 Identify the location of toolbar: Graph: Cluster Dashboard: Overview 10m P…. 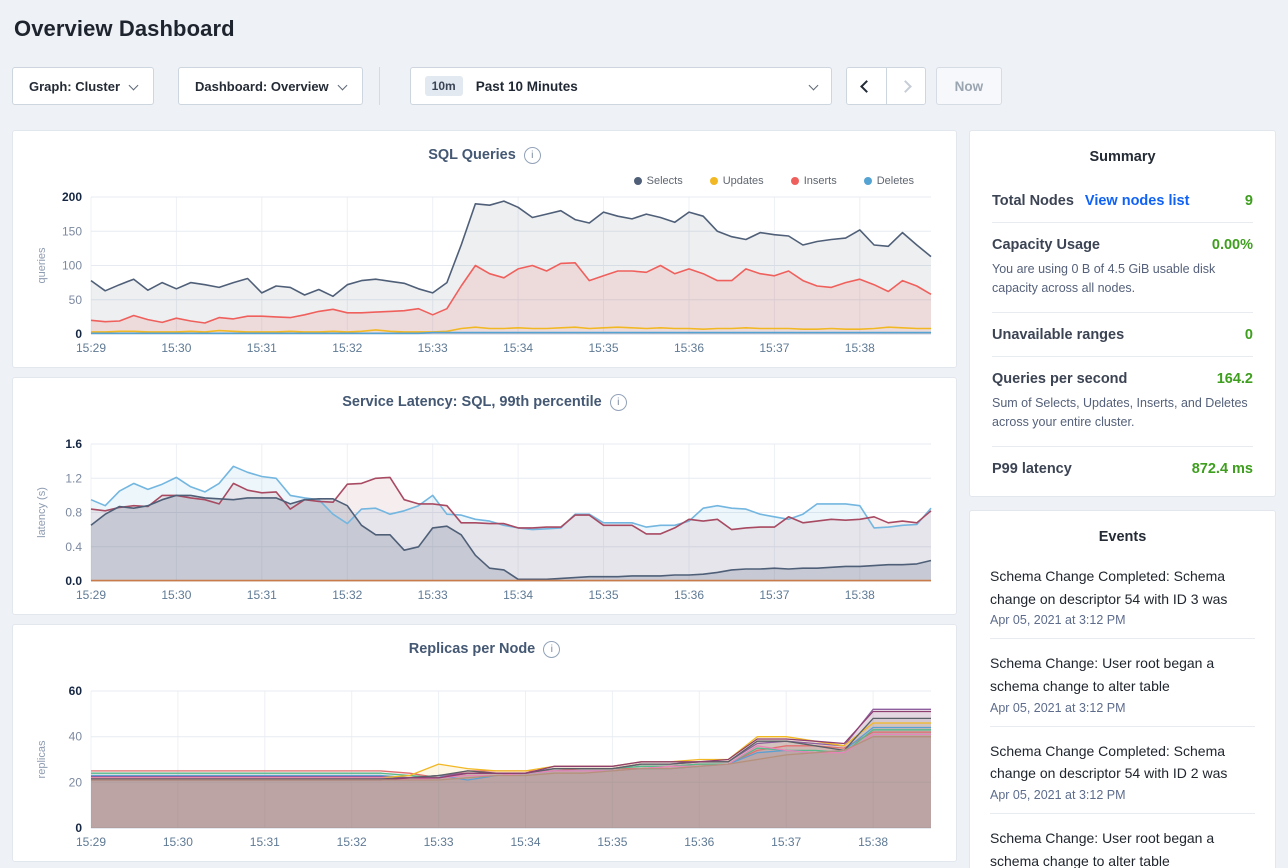
(644, 86).